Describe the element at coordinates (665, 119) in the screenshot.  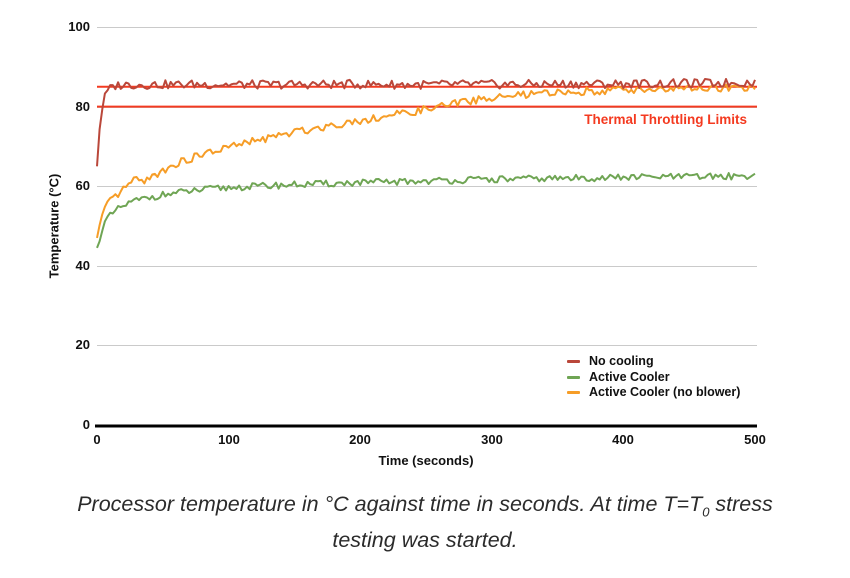
I see `thermal-throttling-label: Thermal Throttling Limits` at that location.